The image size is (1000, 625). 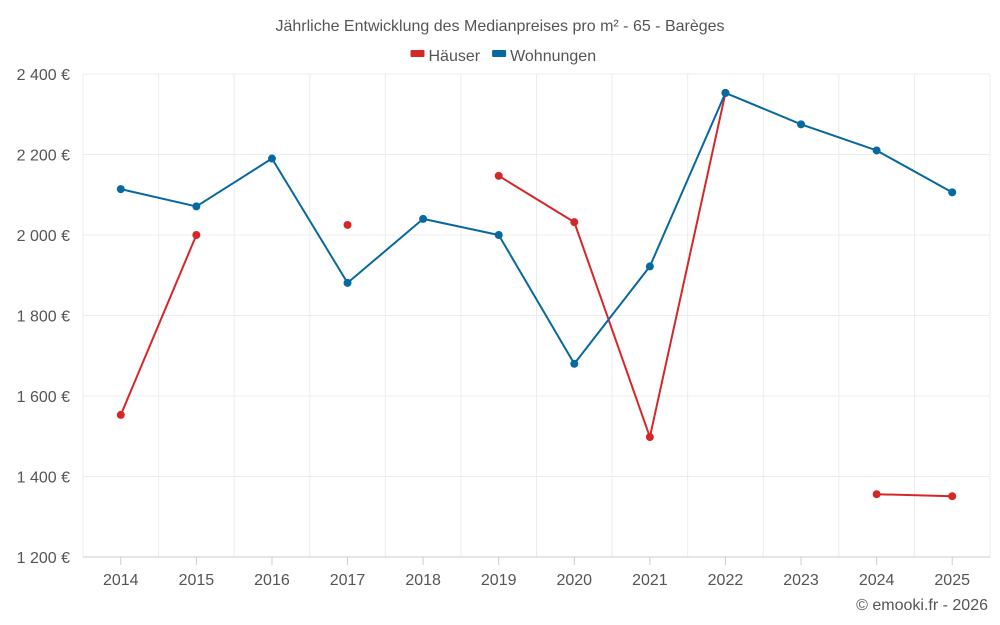 What do you see at coordinates (952, 580) in the screenshot?
I see `x-tick-label: 2025` at bounding box center [952, 580].